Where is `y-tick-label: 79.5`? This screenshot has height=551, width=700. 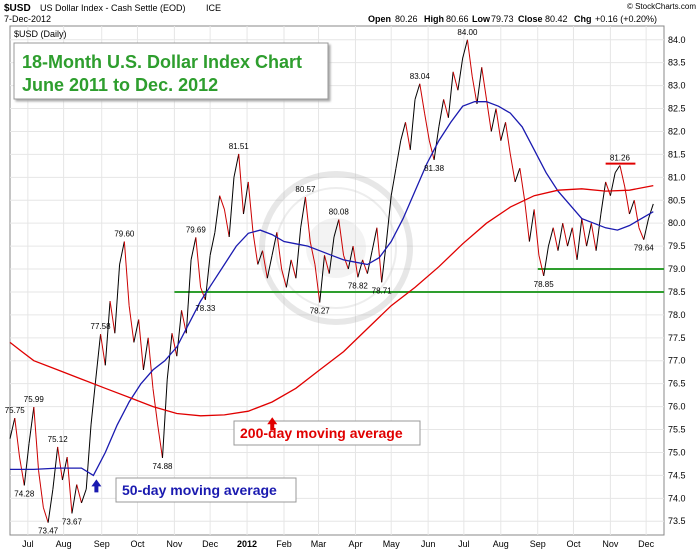 y-tick-label: 79.5 is located at coordinates (677, 246).